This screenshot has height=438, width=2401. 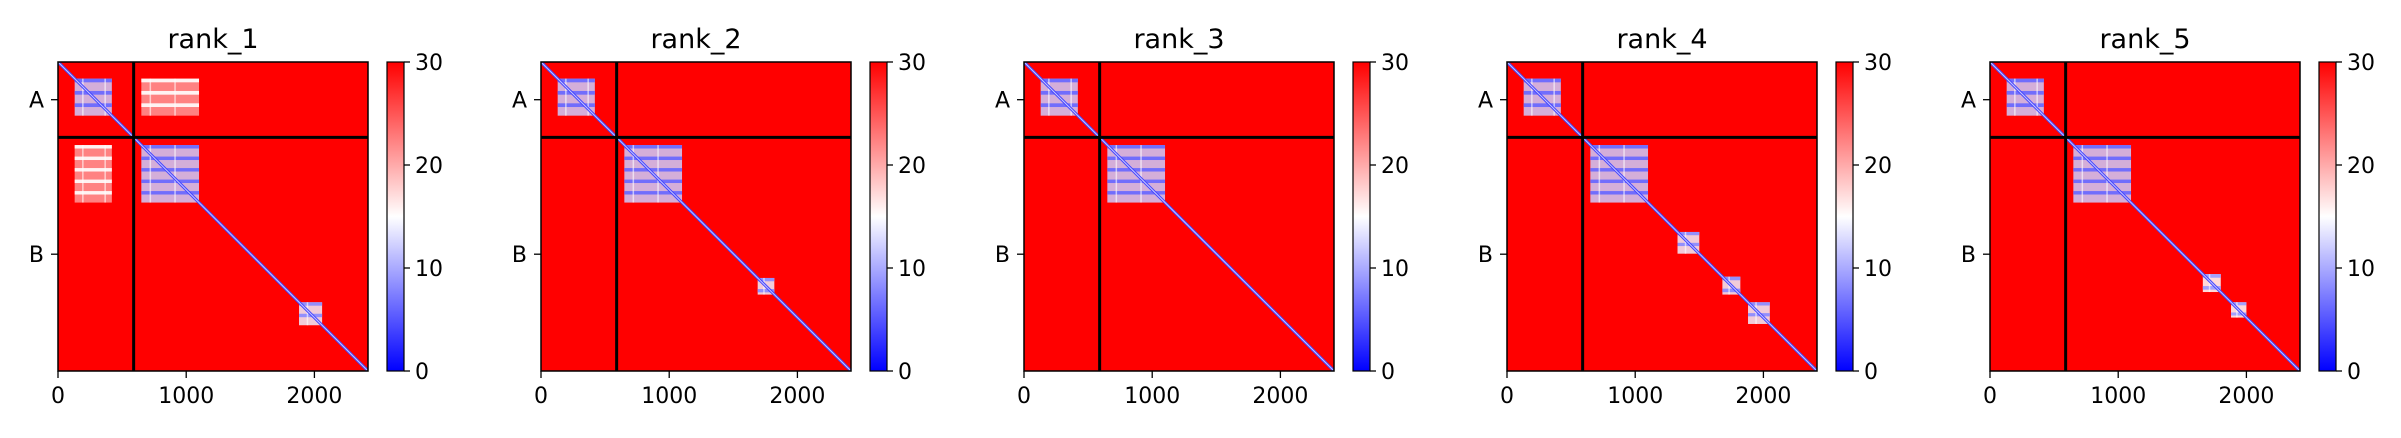 What do you see at coordinates (1178, 39) in the screenshot?
I see `panel-title: rank_3` at bounding box center [1178, 39].